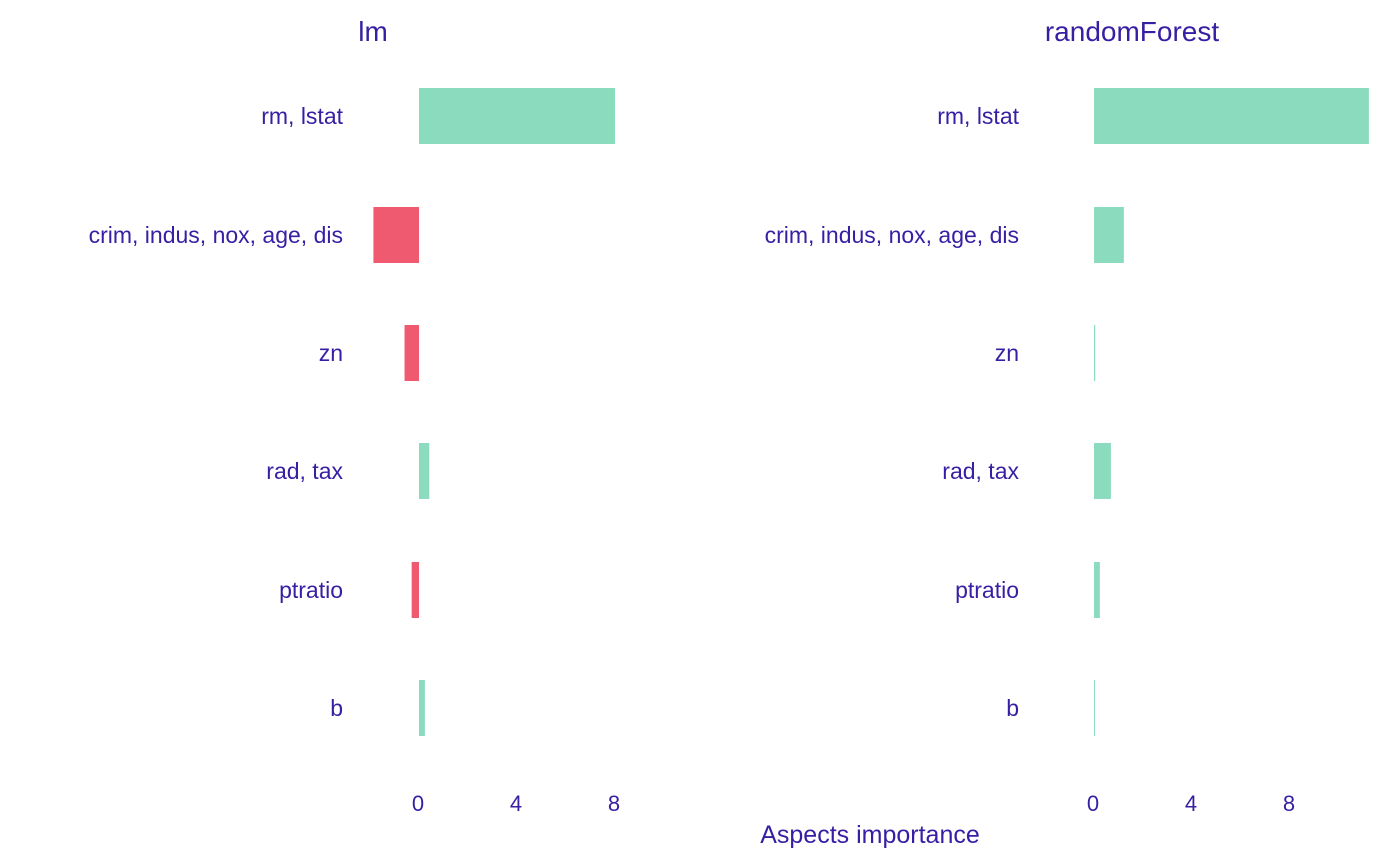 This screenshot has height=865, width=1400. What do you see at coordinates (870, 835) in the screenshot?
I see `x-axis-label: Aspects importance` at bounding box center [870, 835].